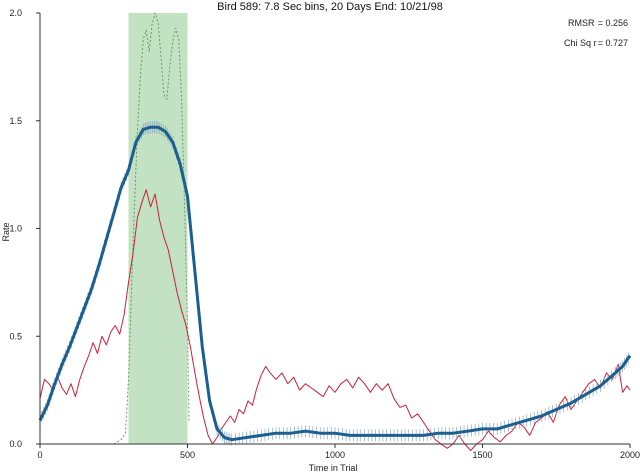 Image resolution: width=640 pixels, height=474 pixels. Describe the element at coordinates (15, 229) in the screenshot. I see `y-tick-label: 1.0` at that location.